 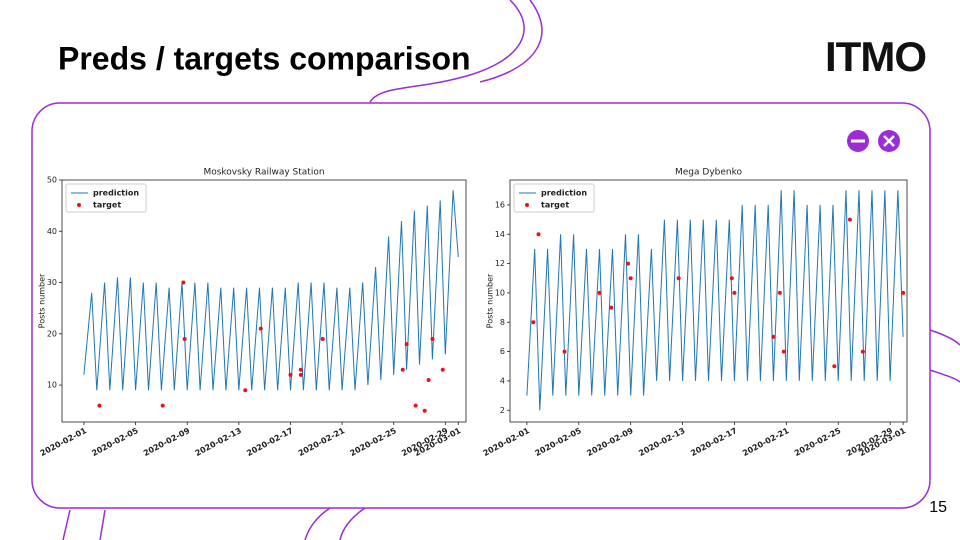 I want to click on minimize-glyph, so click(x=858, y=141).